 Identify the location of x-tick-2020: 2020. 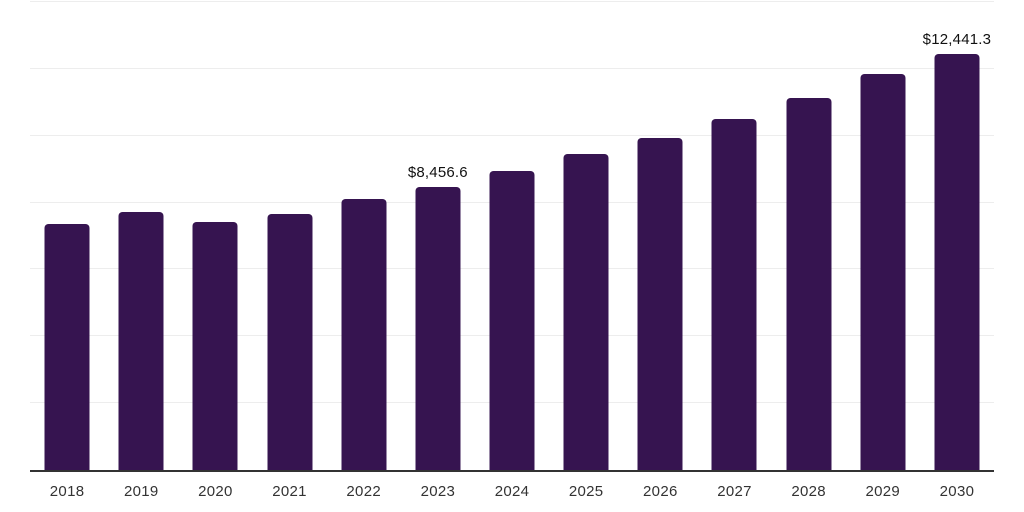
(215, 491).